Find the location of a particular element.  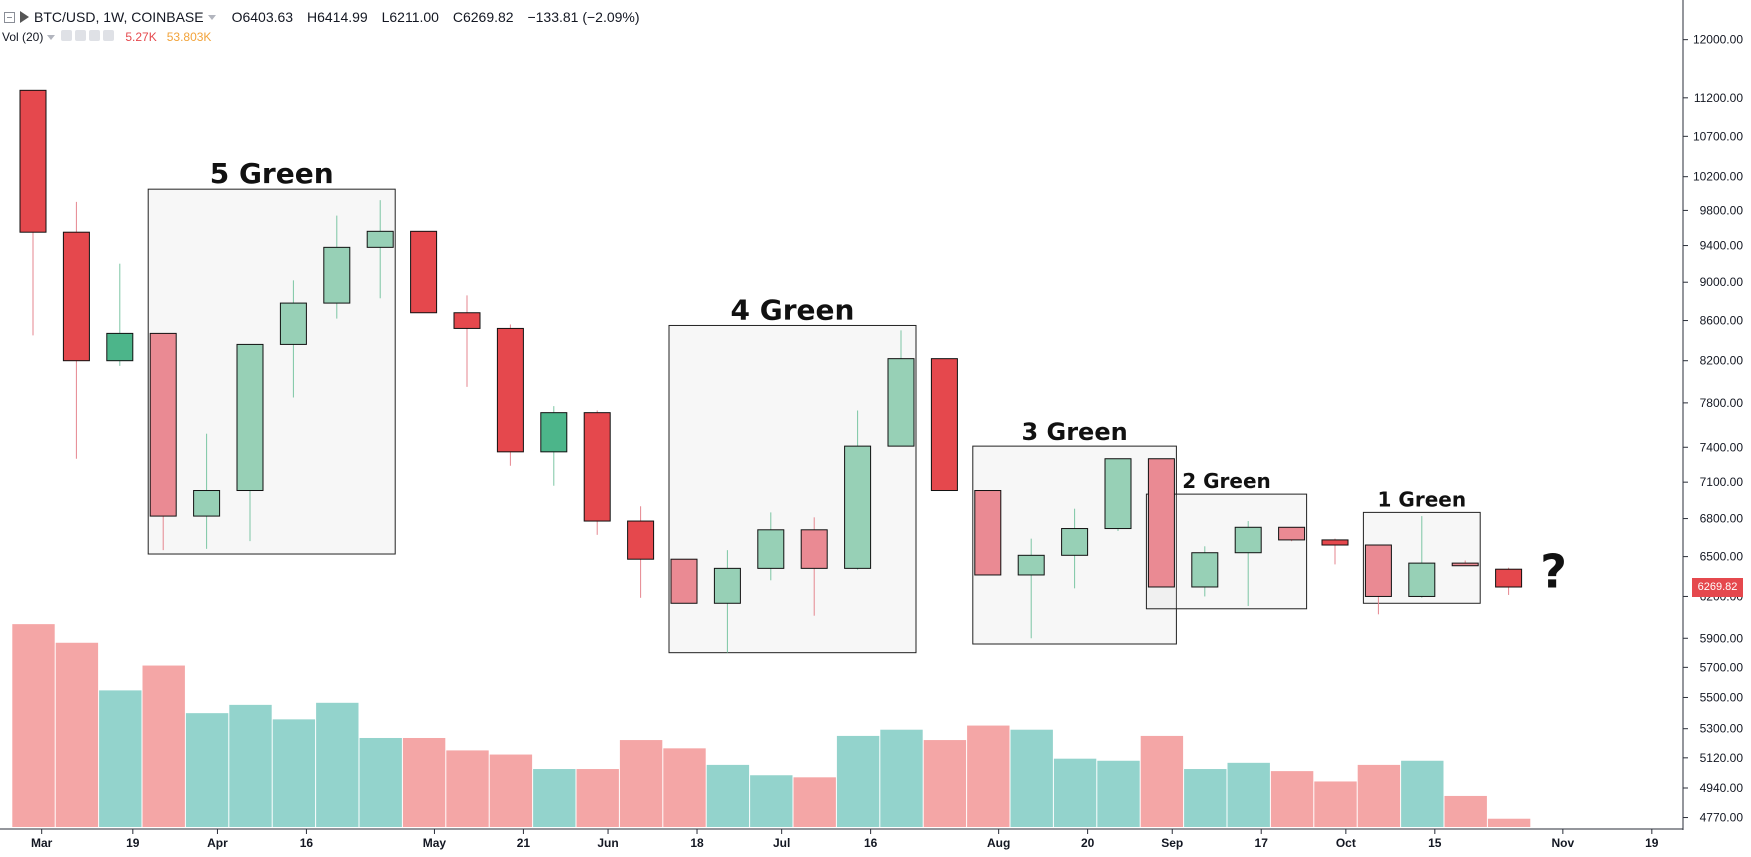

change-value: −133.81 (−2.09%) is located at coordinates (583, 17).